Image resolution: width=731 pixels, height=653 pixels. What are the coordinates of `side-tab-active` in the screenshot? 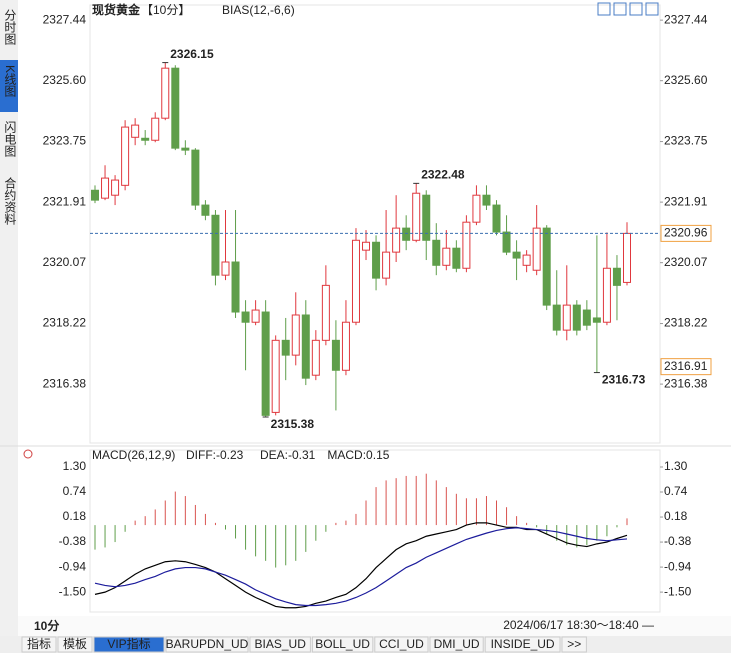 It's located at (9, 86).